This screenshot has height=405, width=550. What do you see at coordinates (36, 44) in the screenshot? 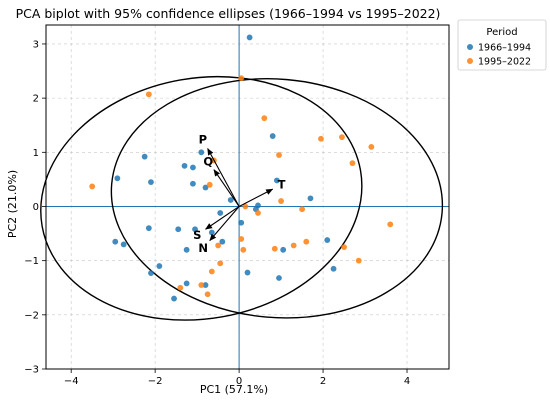
I see `y-tick-label: 3` at bounding box center [36, 44].